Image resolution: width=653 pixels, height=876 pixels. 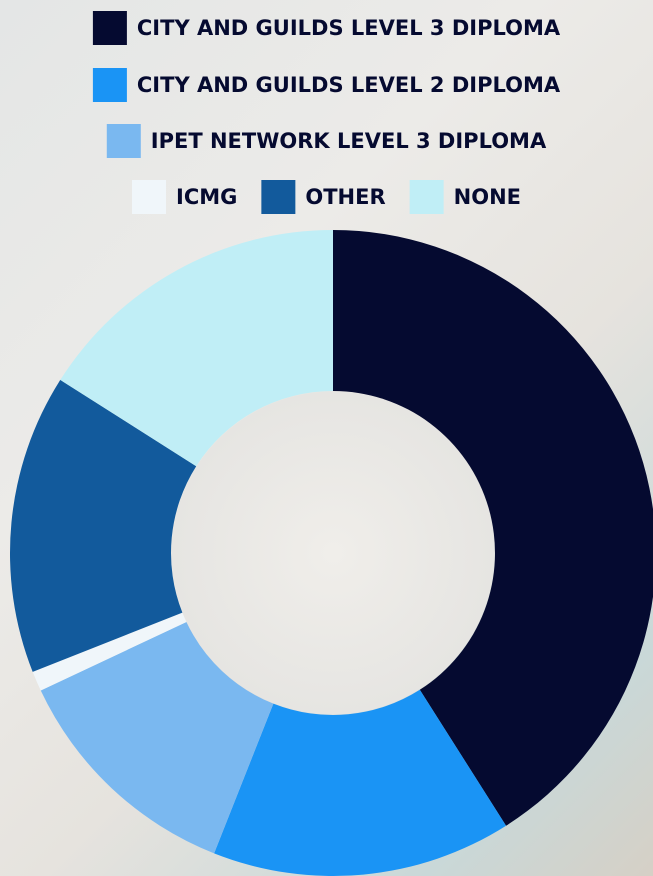 I want to click on legend-label: OTHER, so click(x=345, y=197).